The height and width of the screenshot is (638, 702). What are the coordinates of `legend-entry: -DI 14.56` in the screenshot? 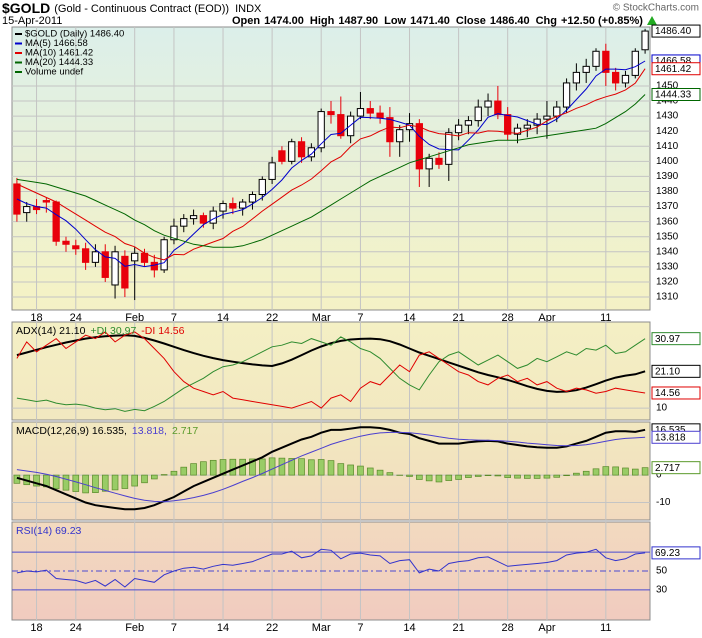 It's located at (162, 331).